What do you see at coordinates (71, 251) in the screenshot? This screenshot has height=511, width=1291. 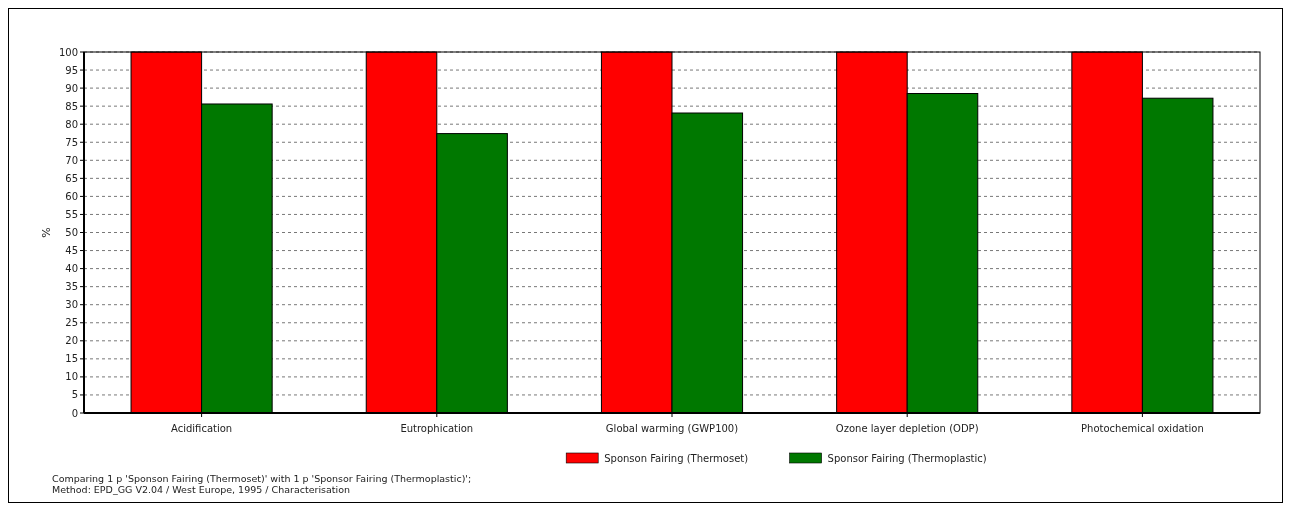 I see `y-tick-label: 45` at bounding box center [71, 251].